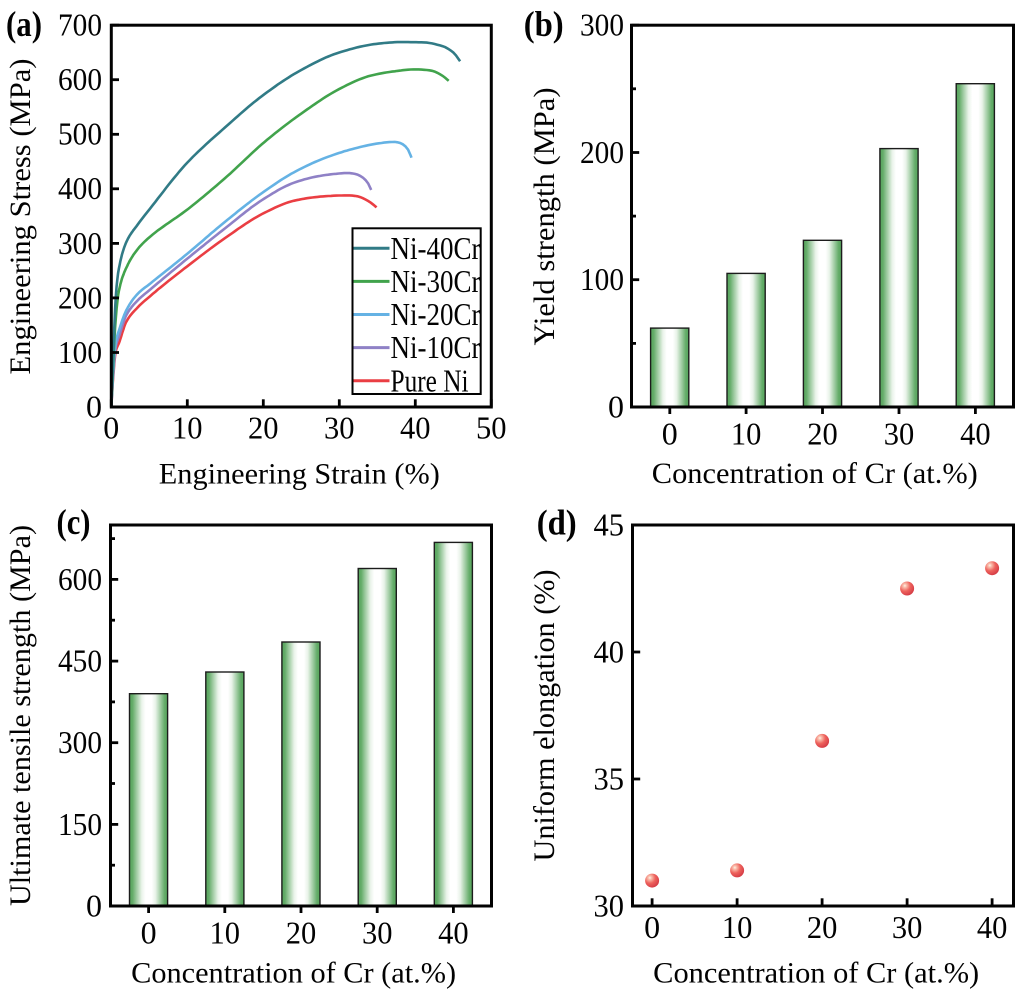  What do you see at coordinates (491, 428) in the screenshot?
I see `svg-text: 50` at bounding box center [491, 428].